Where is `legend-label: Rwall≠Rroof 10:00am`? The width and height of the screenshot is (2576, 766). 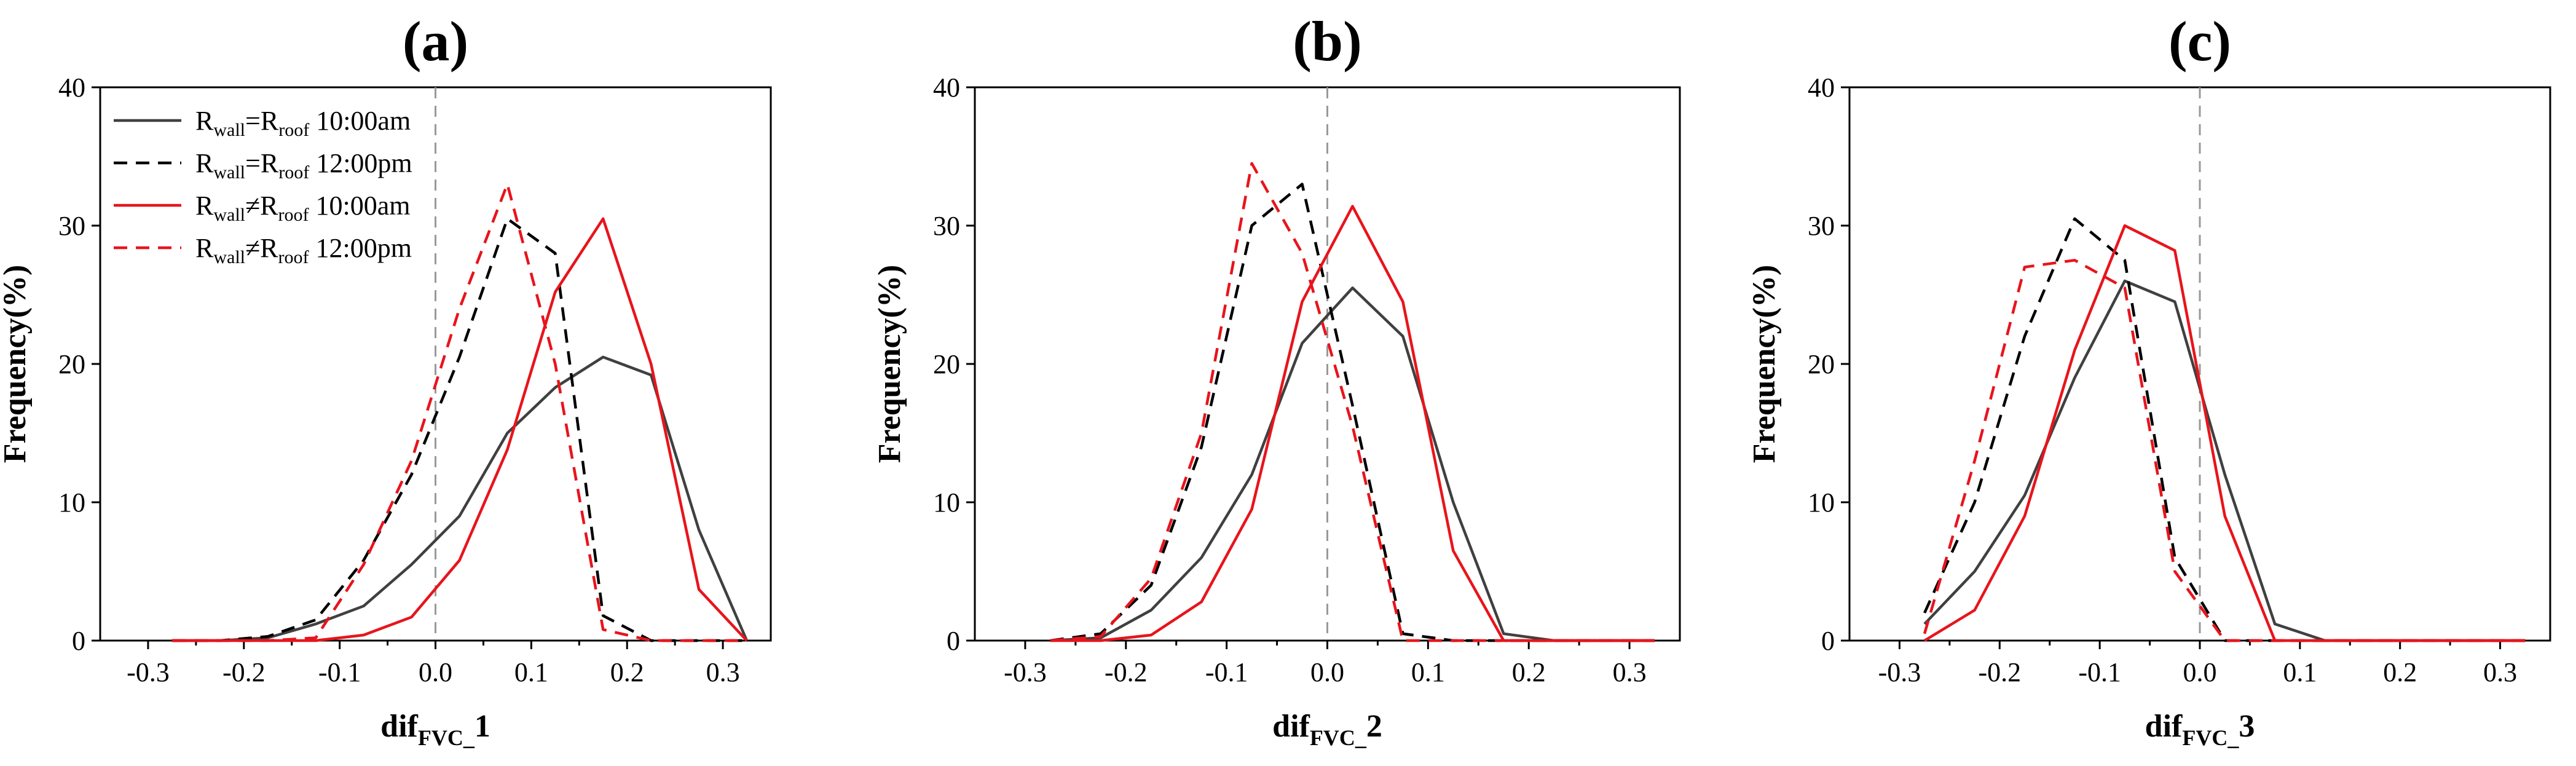 legend-label: Rwall≠Rroof 10:00am is located at coordinates (303, 208).